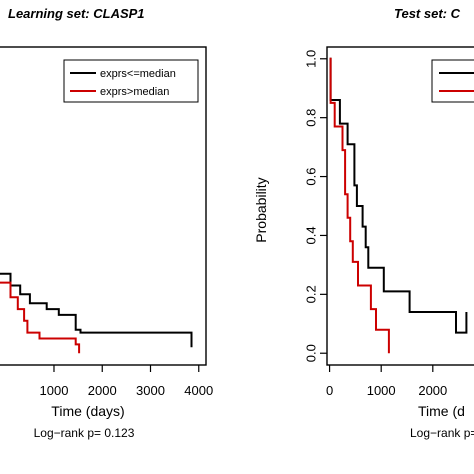 Image resolution: width=474 pixels, height=474 pixels. What do you see at coordinates (96, 310) in the screenshot?
I see `series-line-low` at bounding box center [96, 310].